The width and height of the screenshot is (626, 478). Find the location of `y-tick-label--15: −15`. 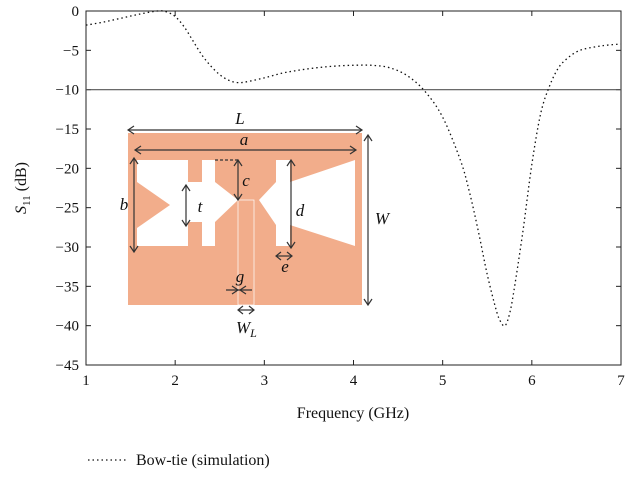

y-tick-label--15: −15 is located at coordinates (67, 130).